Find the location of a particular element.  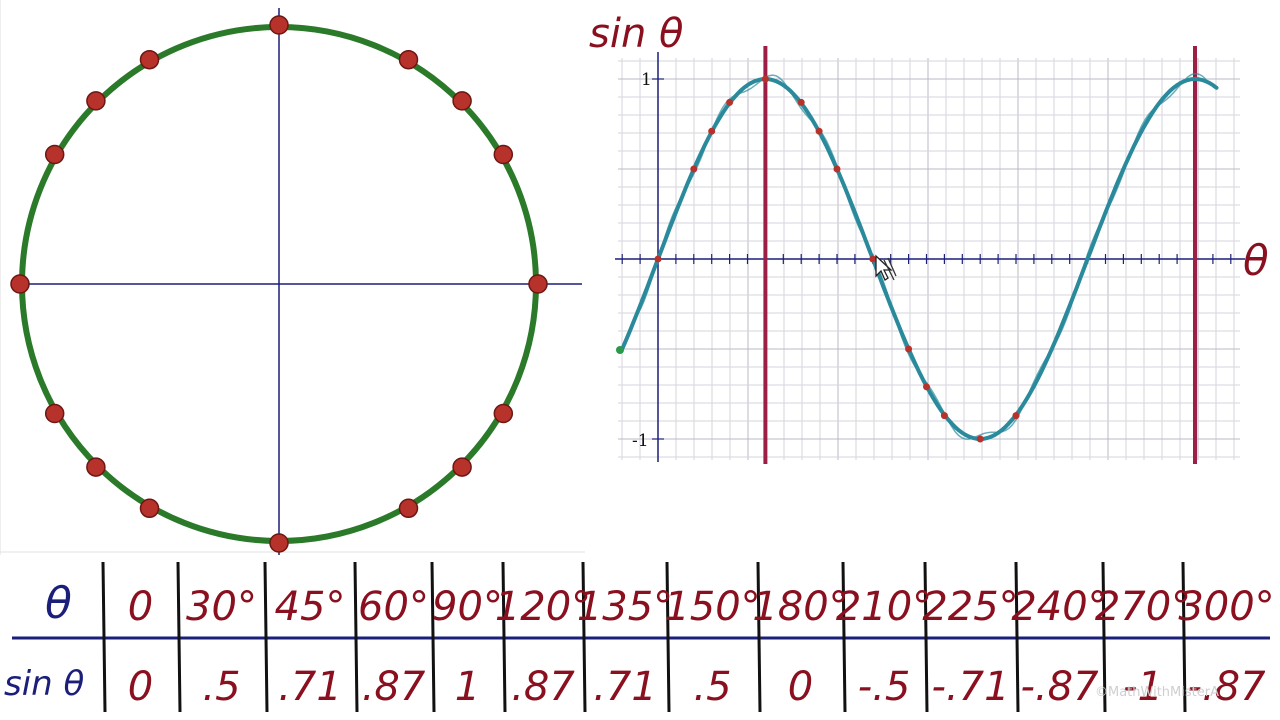

table-header-cell: 60° is located at coordinates (393, 607).